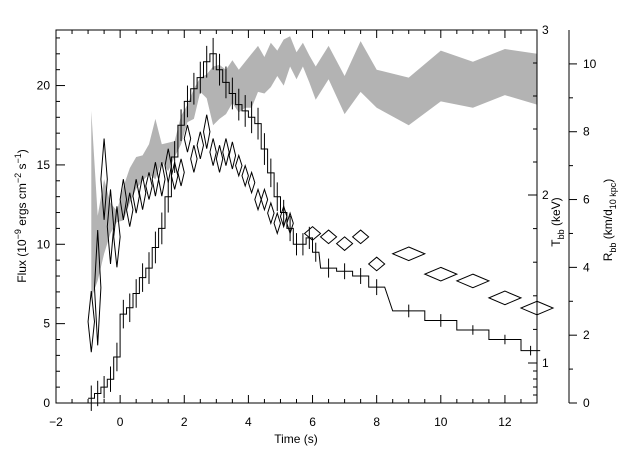 The image size is (640, 457). I want to click on flux-tick-label: 15, so click(44, 165).